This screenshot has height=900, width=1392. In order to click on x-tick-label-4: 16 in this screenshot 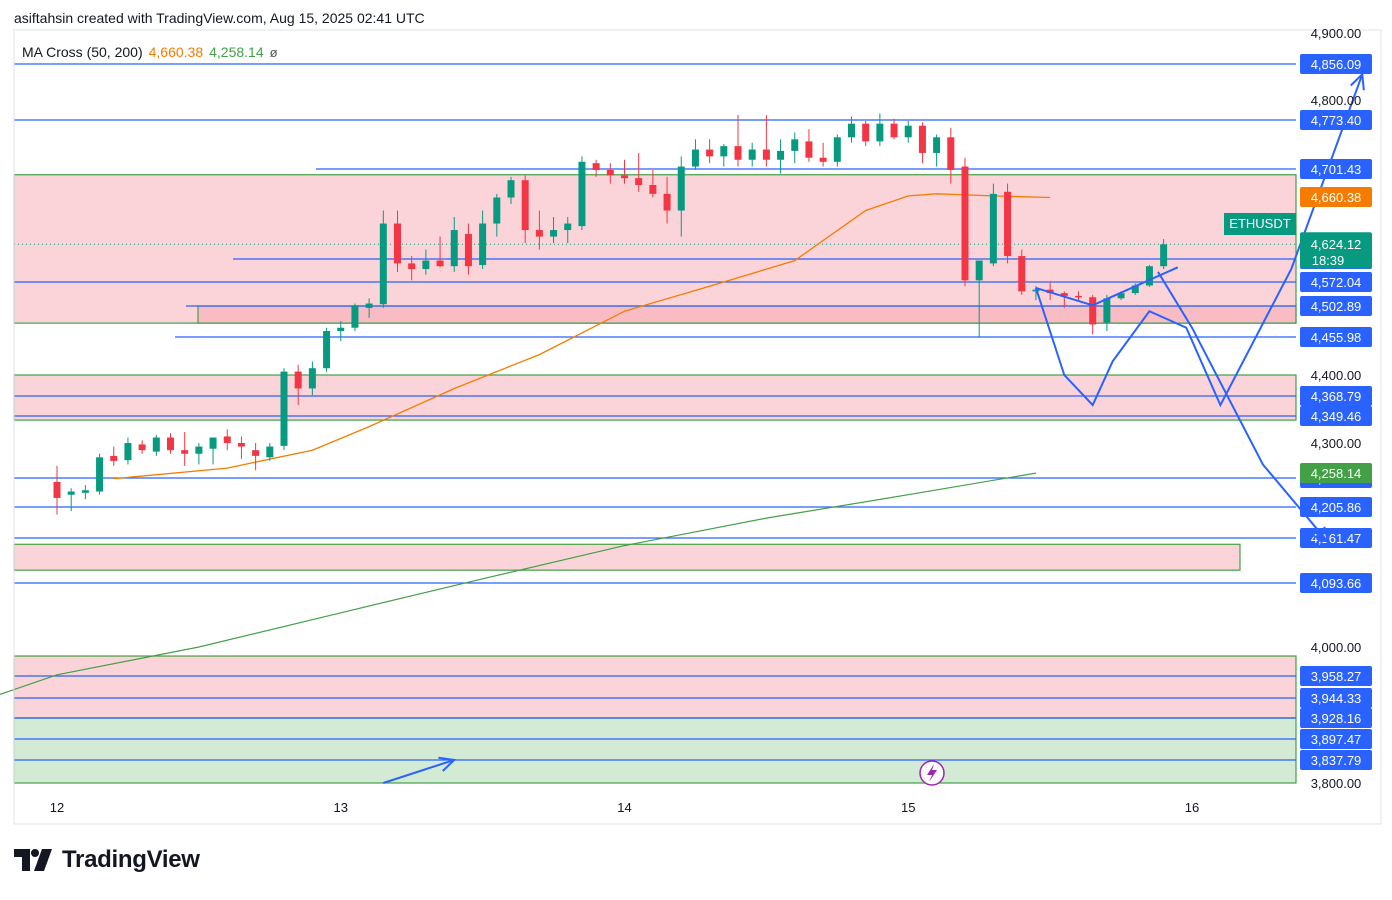, I will do `click(1192, 807)`.